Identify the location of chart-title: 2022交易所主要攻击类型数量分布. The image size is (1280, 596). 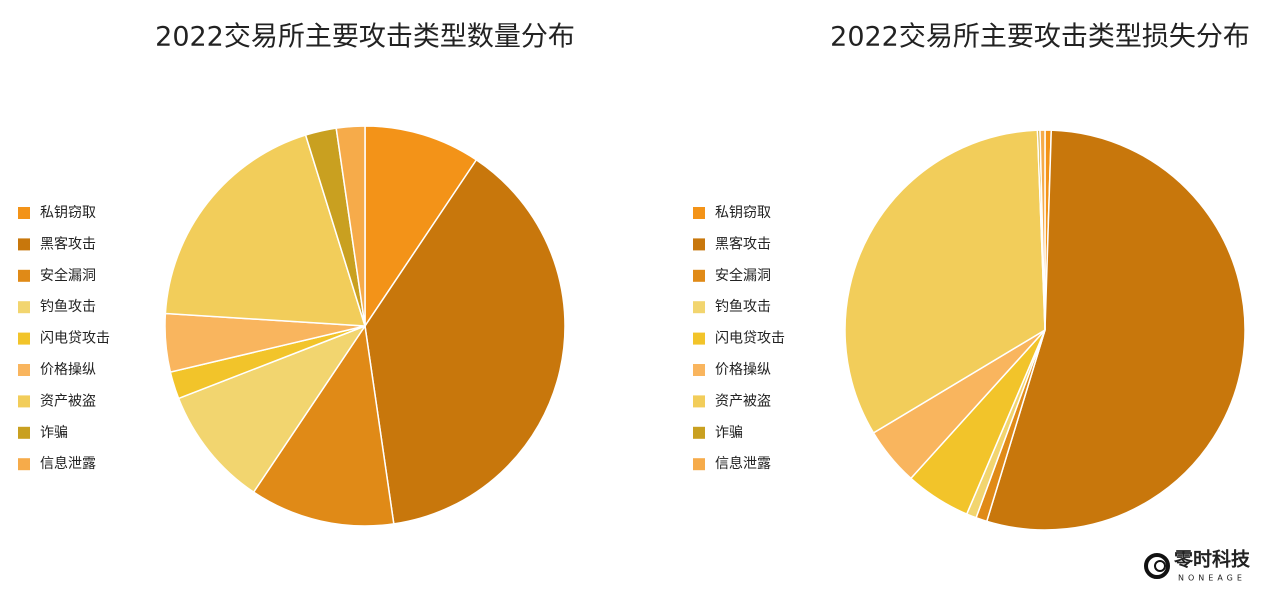
(365, 37).